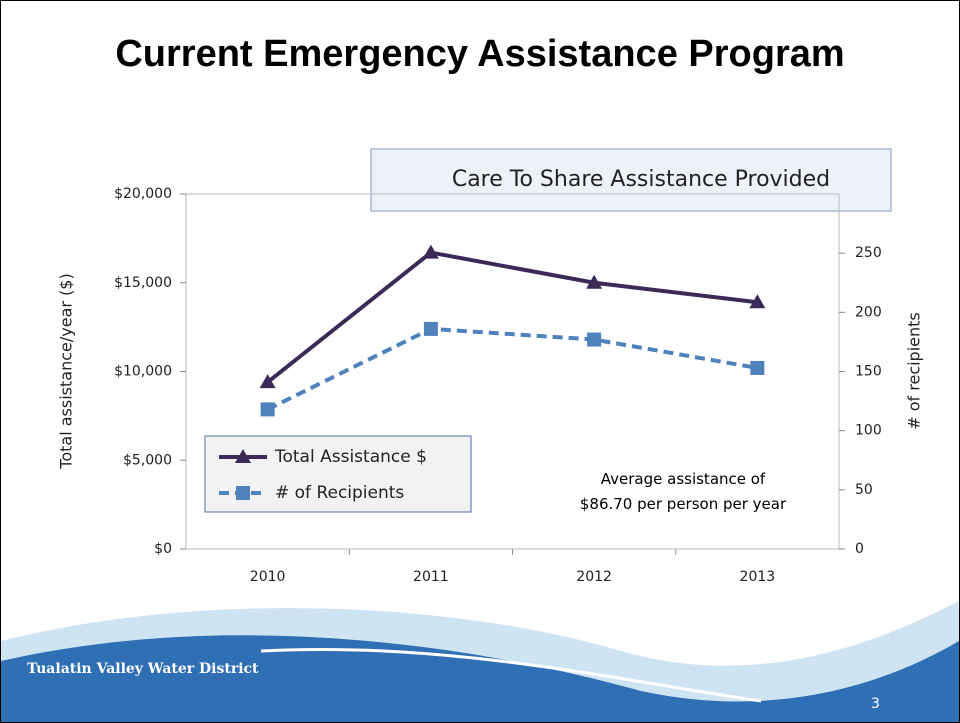  What do you see at coordinates (143, 372) in the screenshot?
I see `y-tick-label: $10,000` at bounding box center [143, 372].